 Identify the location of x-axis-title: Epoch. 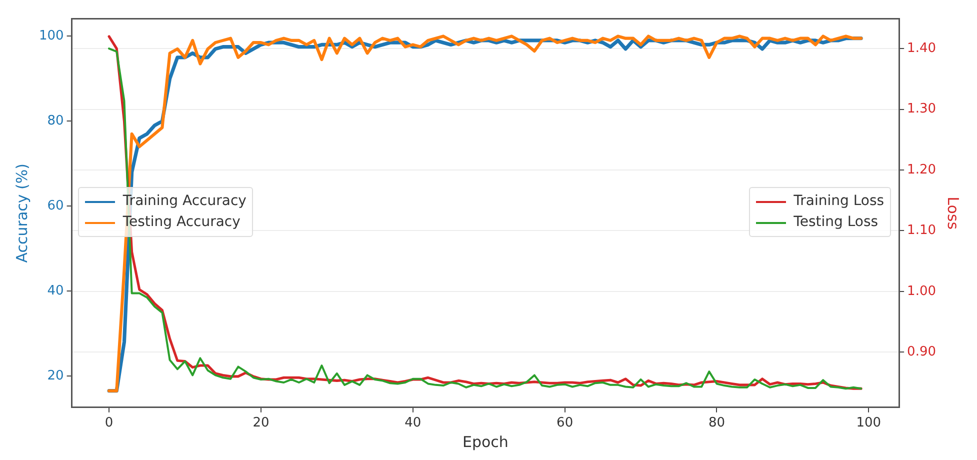
(485, 441).